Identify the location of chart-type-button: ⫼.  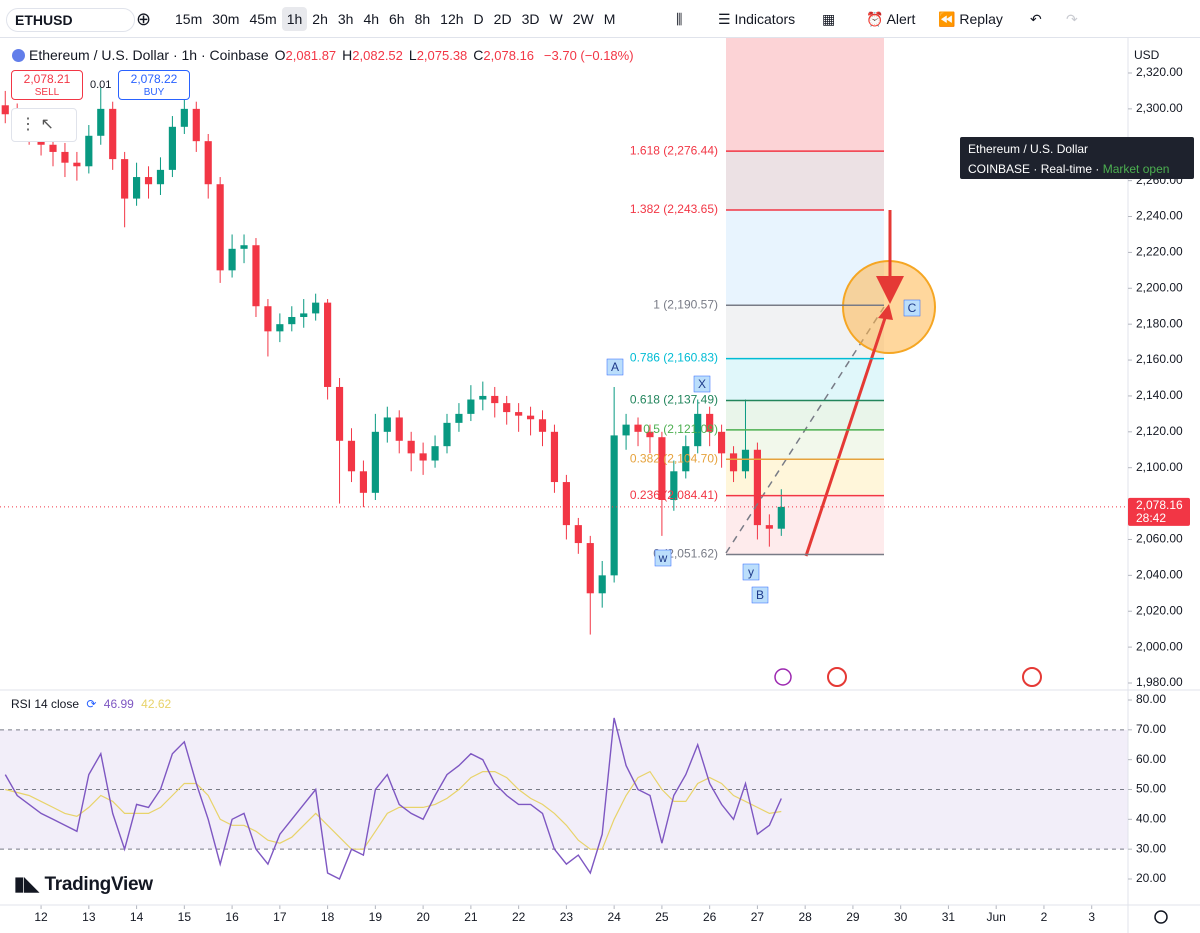
(679, 19).